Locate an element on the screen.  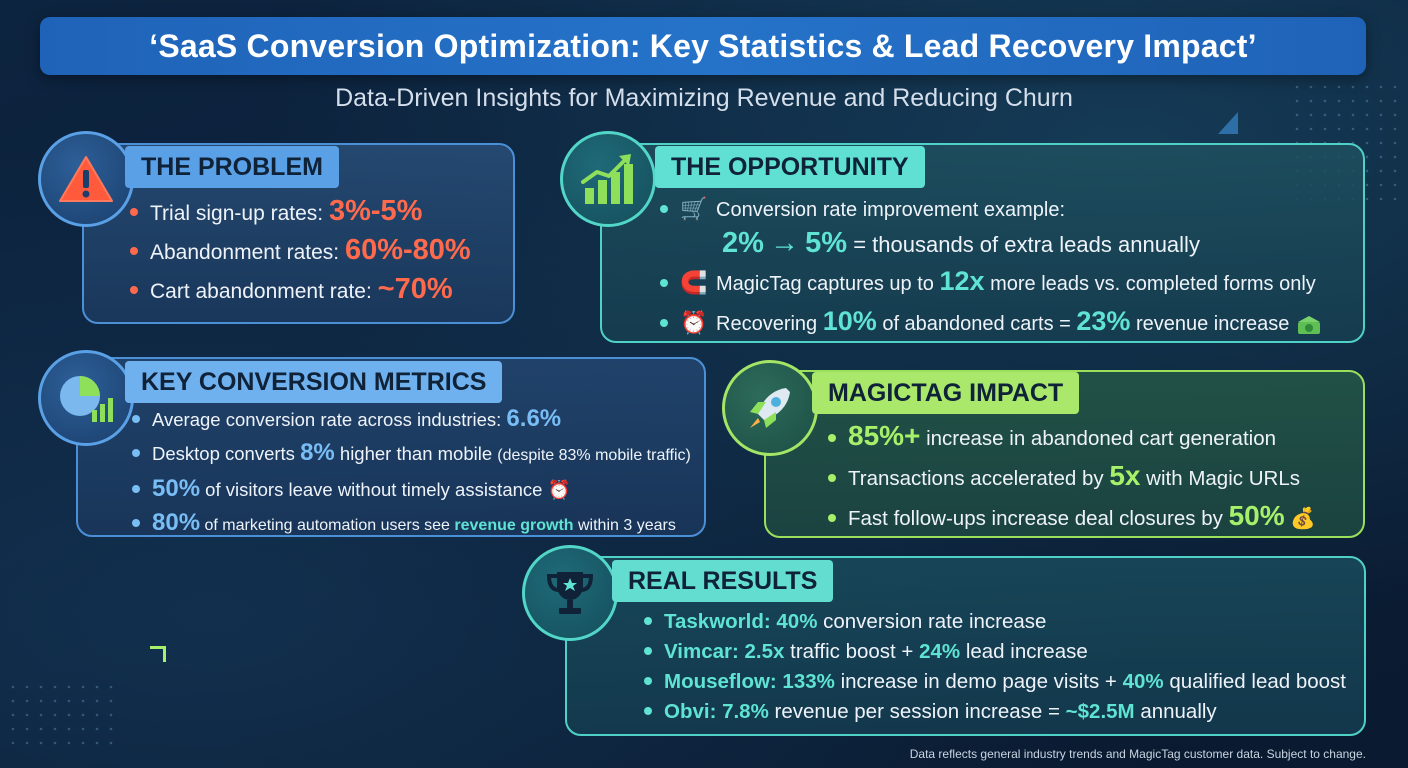
money-icon is located at coordinates (1309, 325).